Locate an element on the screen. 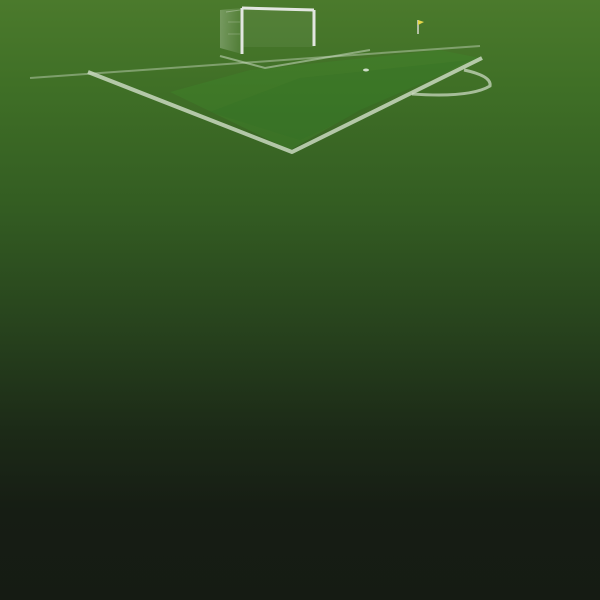 This screenshot has width=600, height=600. goal-icon is located at coordinates (268, 30).